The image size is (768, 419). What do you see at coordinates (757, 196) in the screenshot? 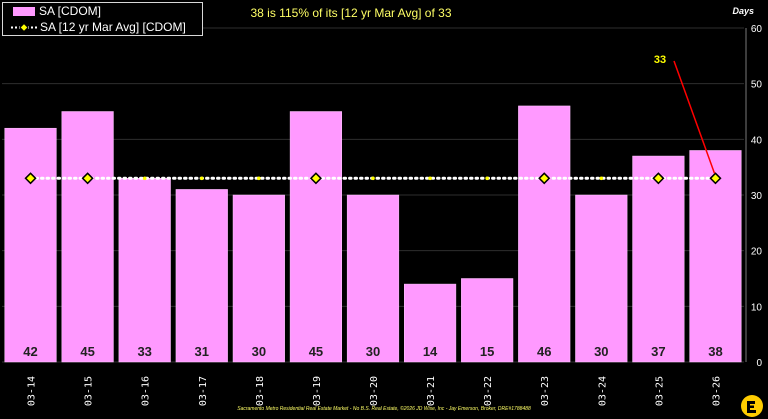
I see `y-tick-label: 30` at bounding box center [757, 196].